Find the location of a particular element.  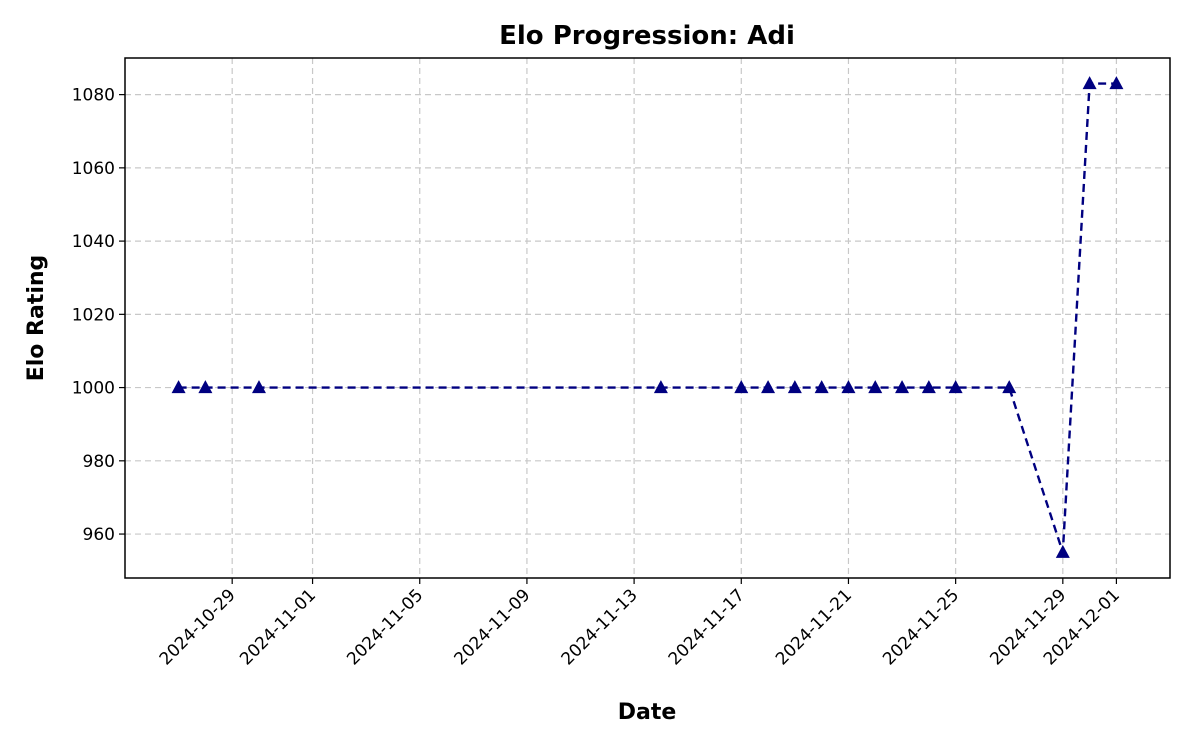

y-tick-label: 1020 is located at coordinates (93, 315).